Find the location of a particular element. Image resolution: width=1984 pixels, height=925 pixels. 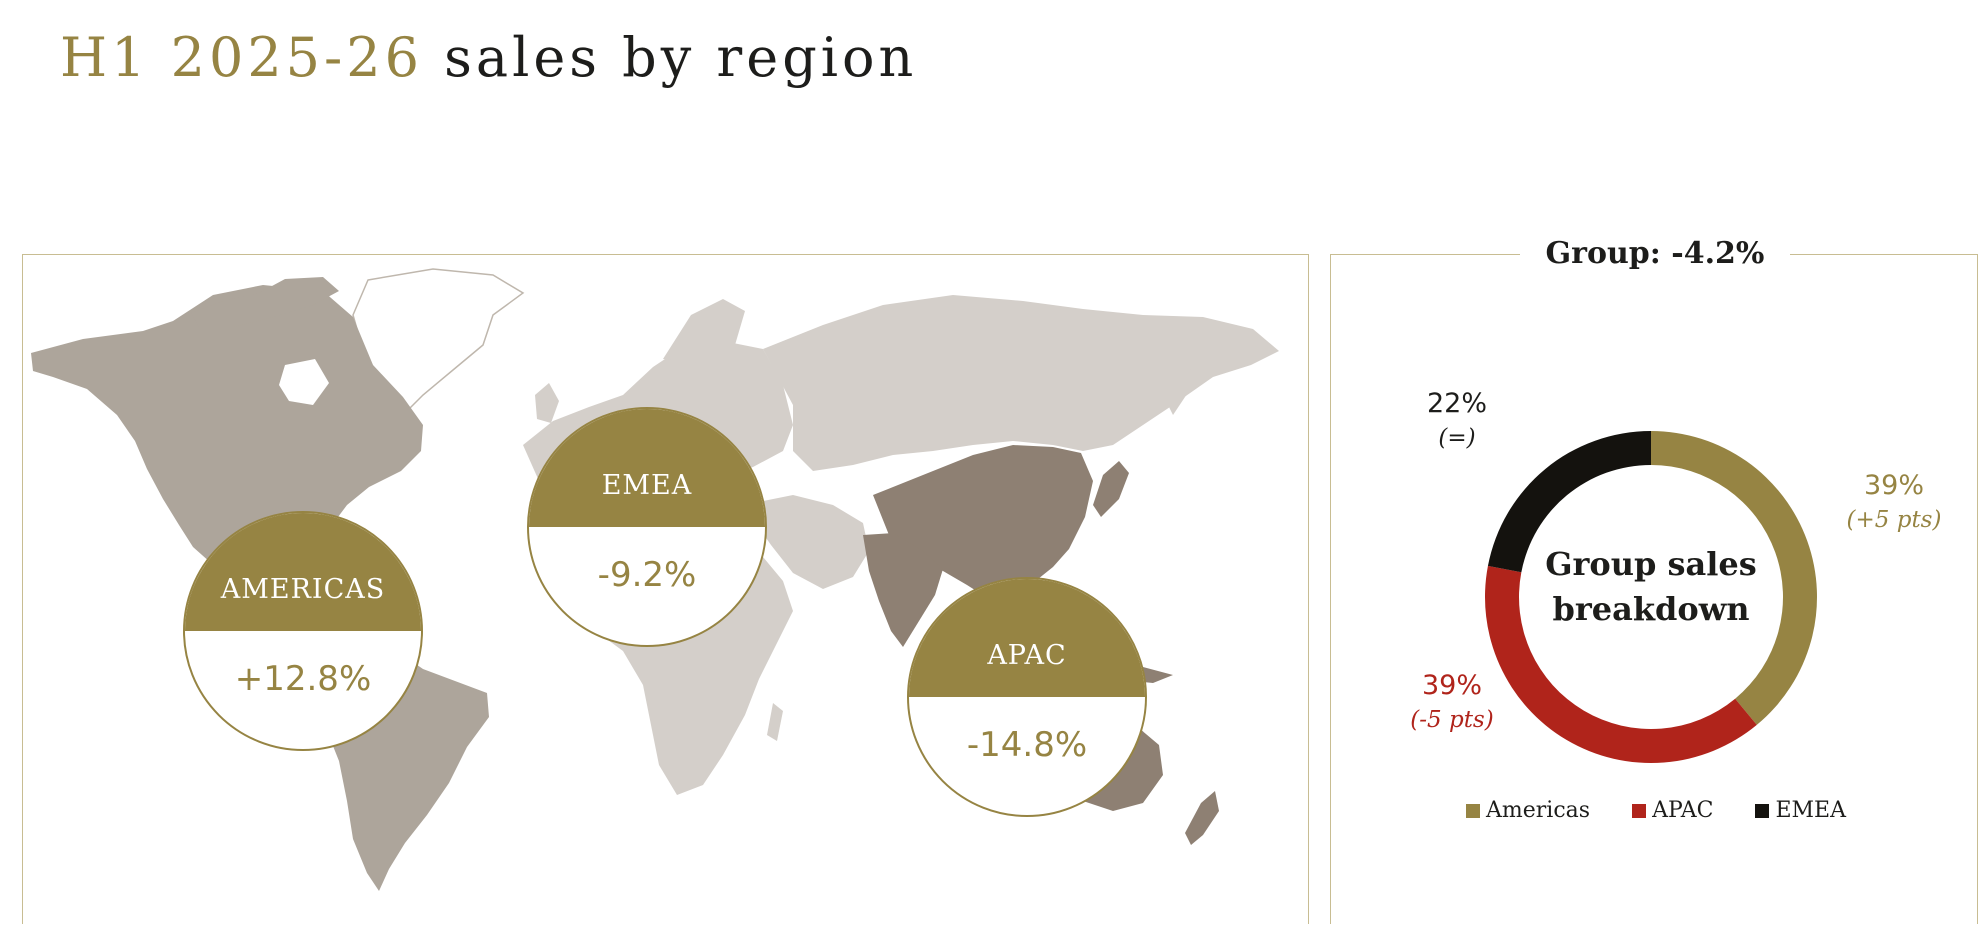

page-title-accent: H1 2025-26 is located at coordinates (241, 57).